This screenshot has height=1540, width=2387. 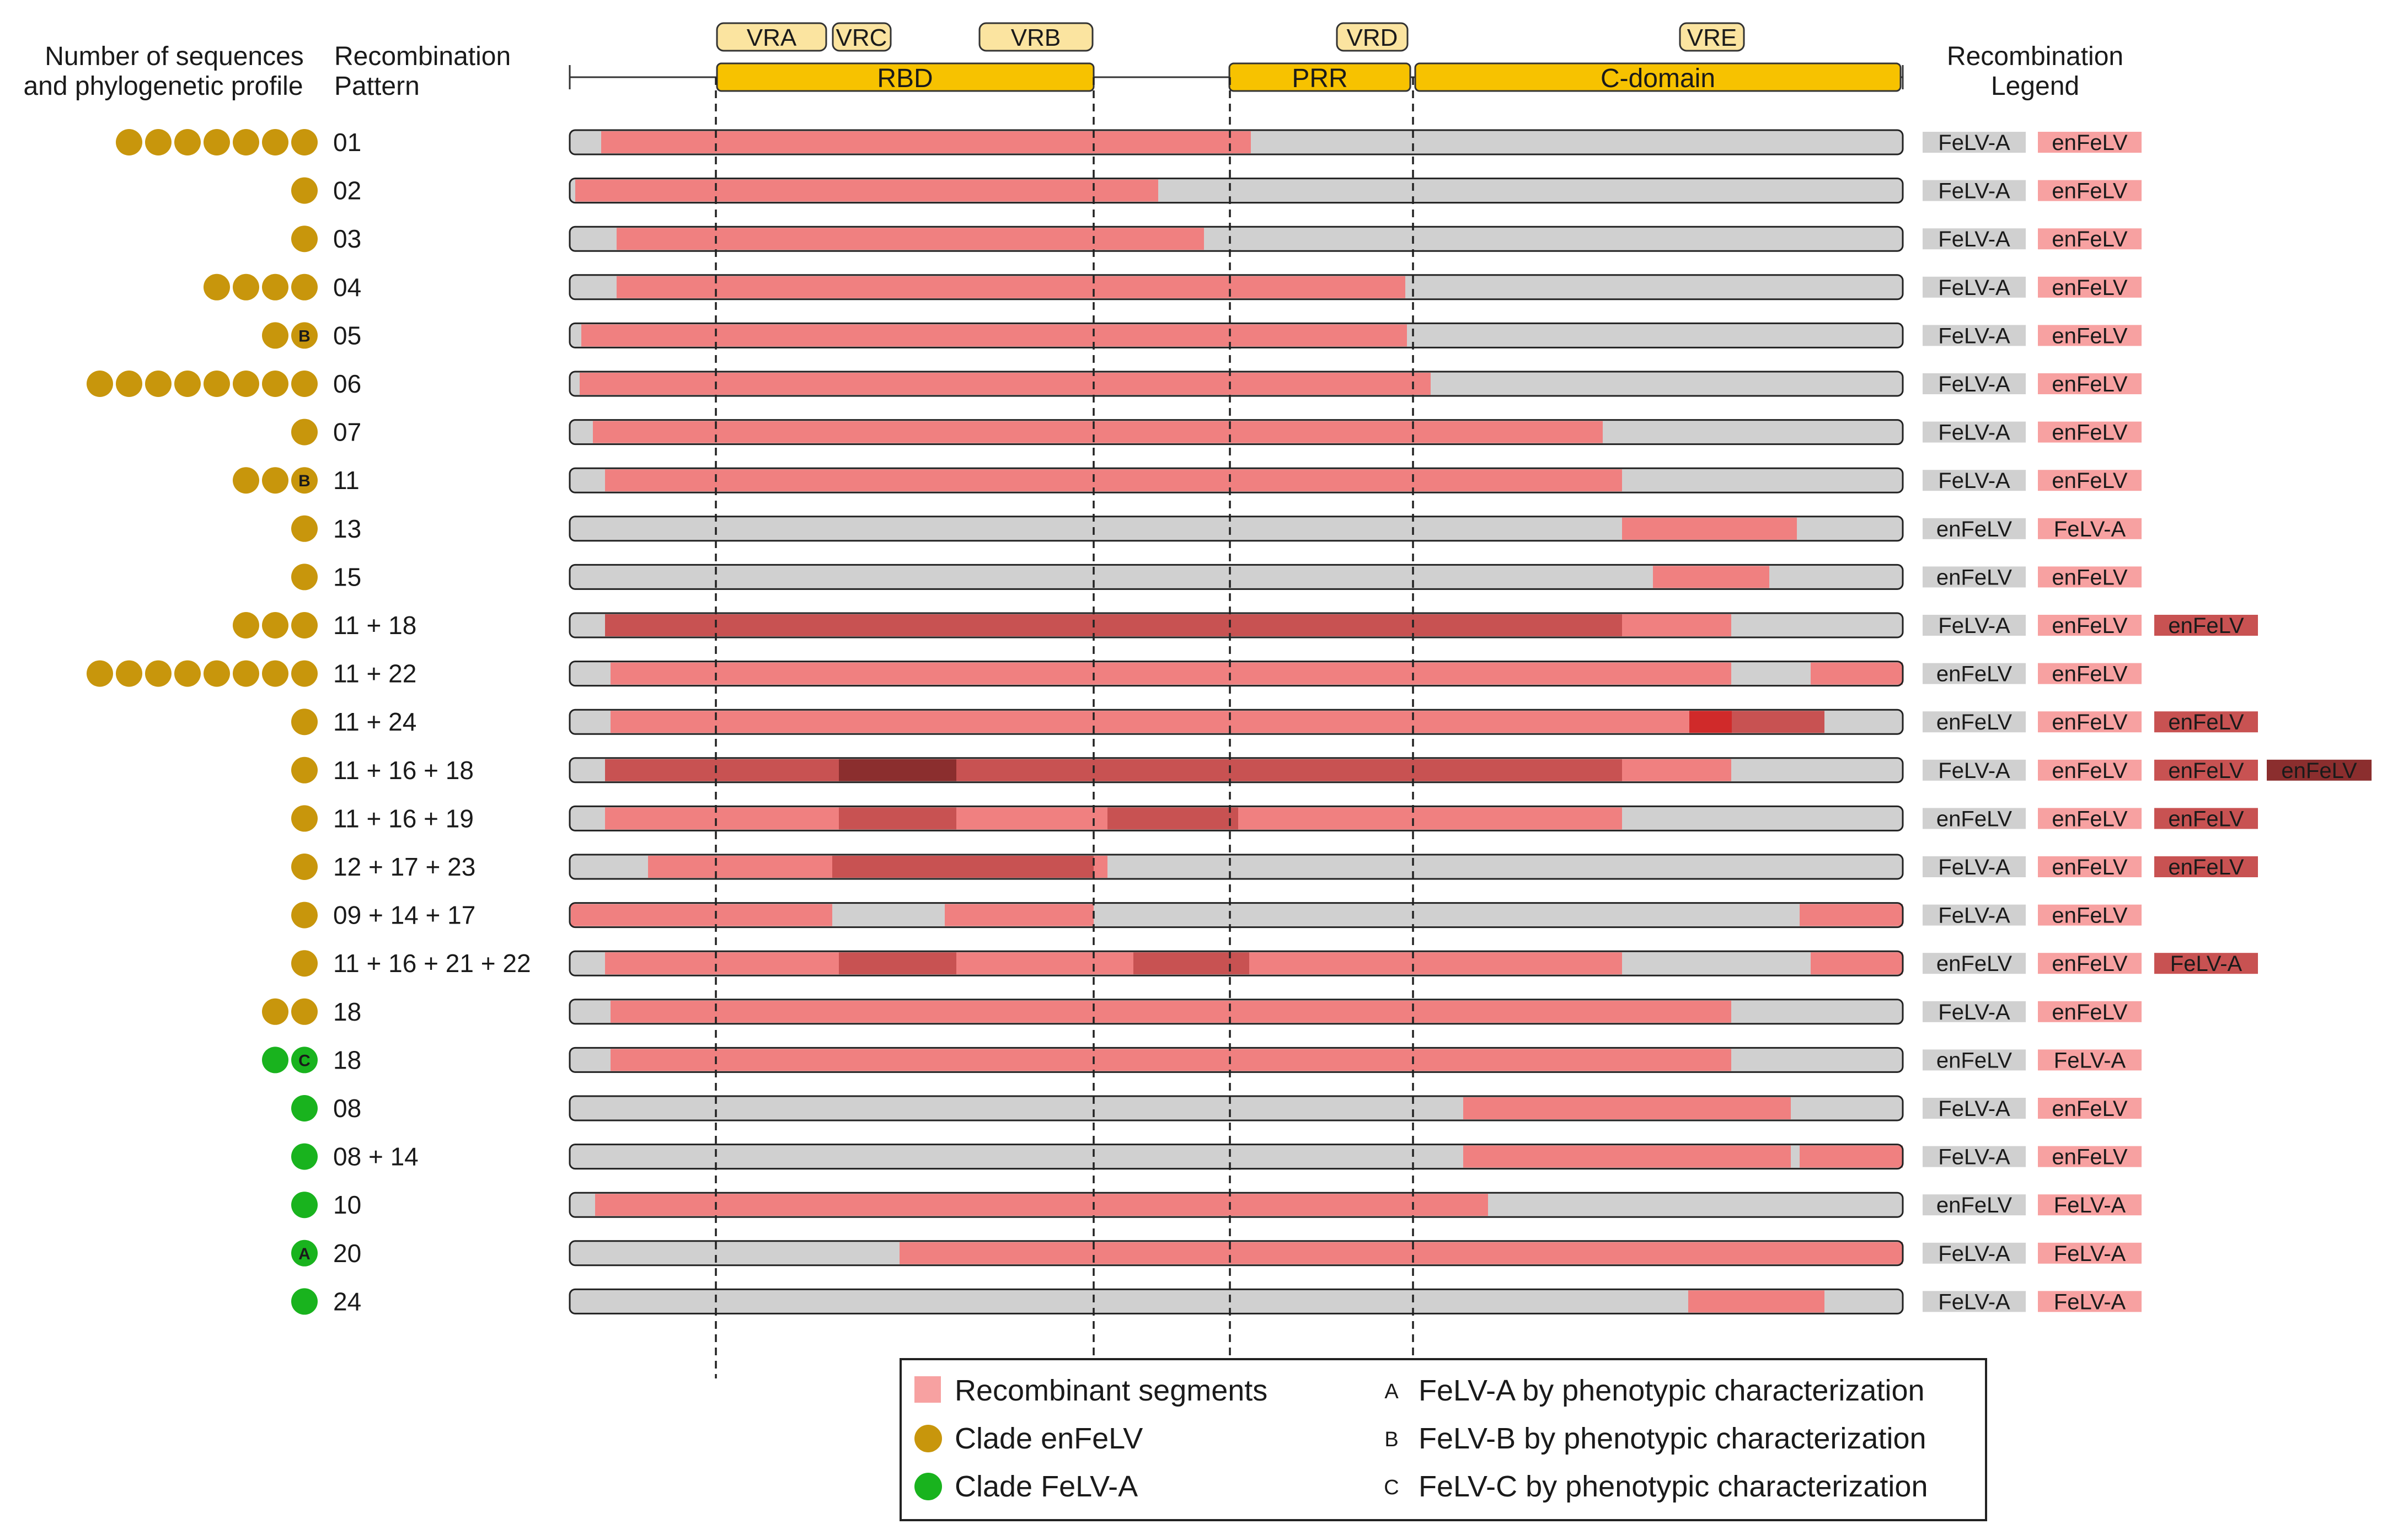 I want to click on pattern-row: C 18 enFeLV FeLV-A, so click(x=1202, y=1059).